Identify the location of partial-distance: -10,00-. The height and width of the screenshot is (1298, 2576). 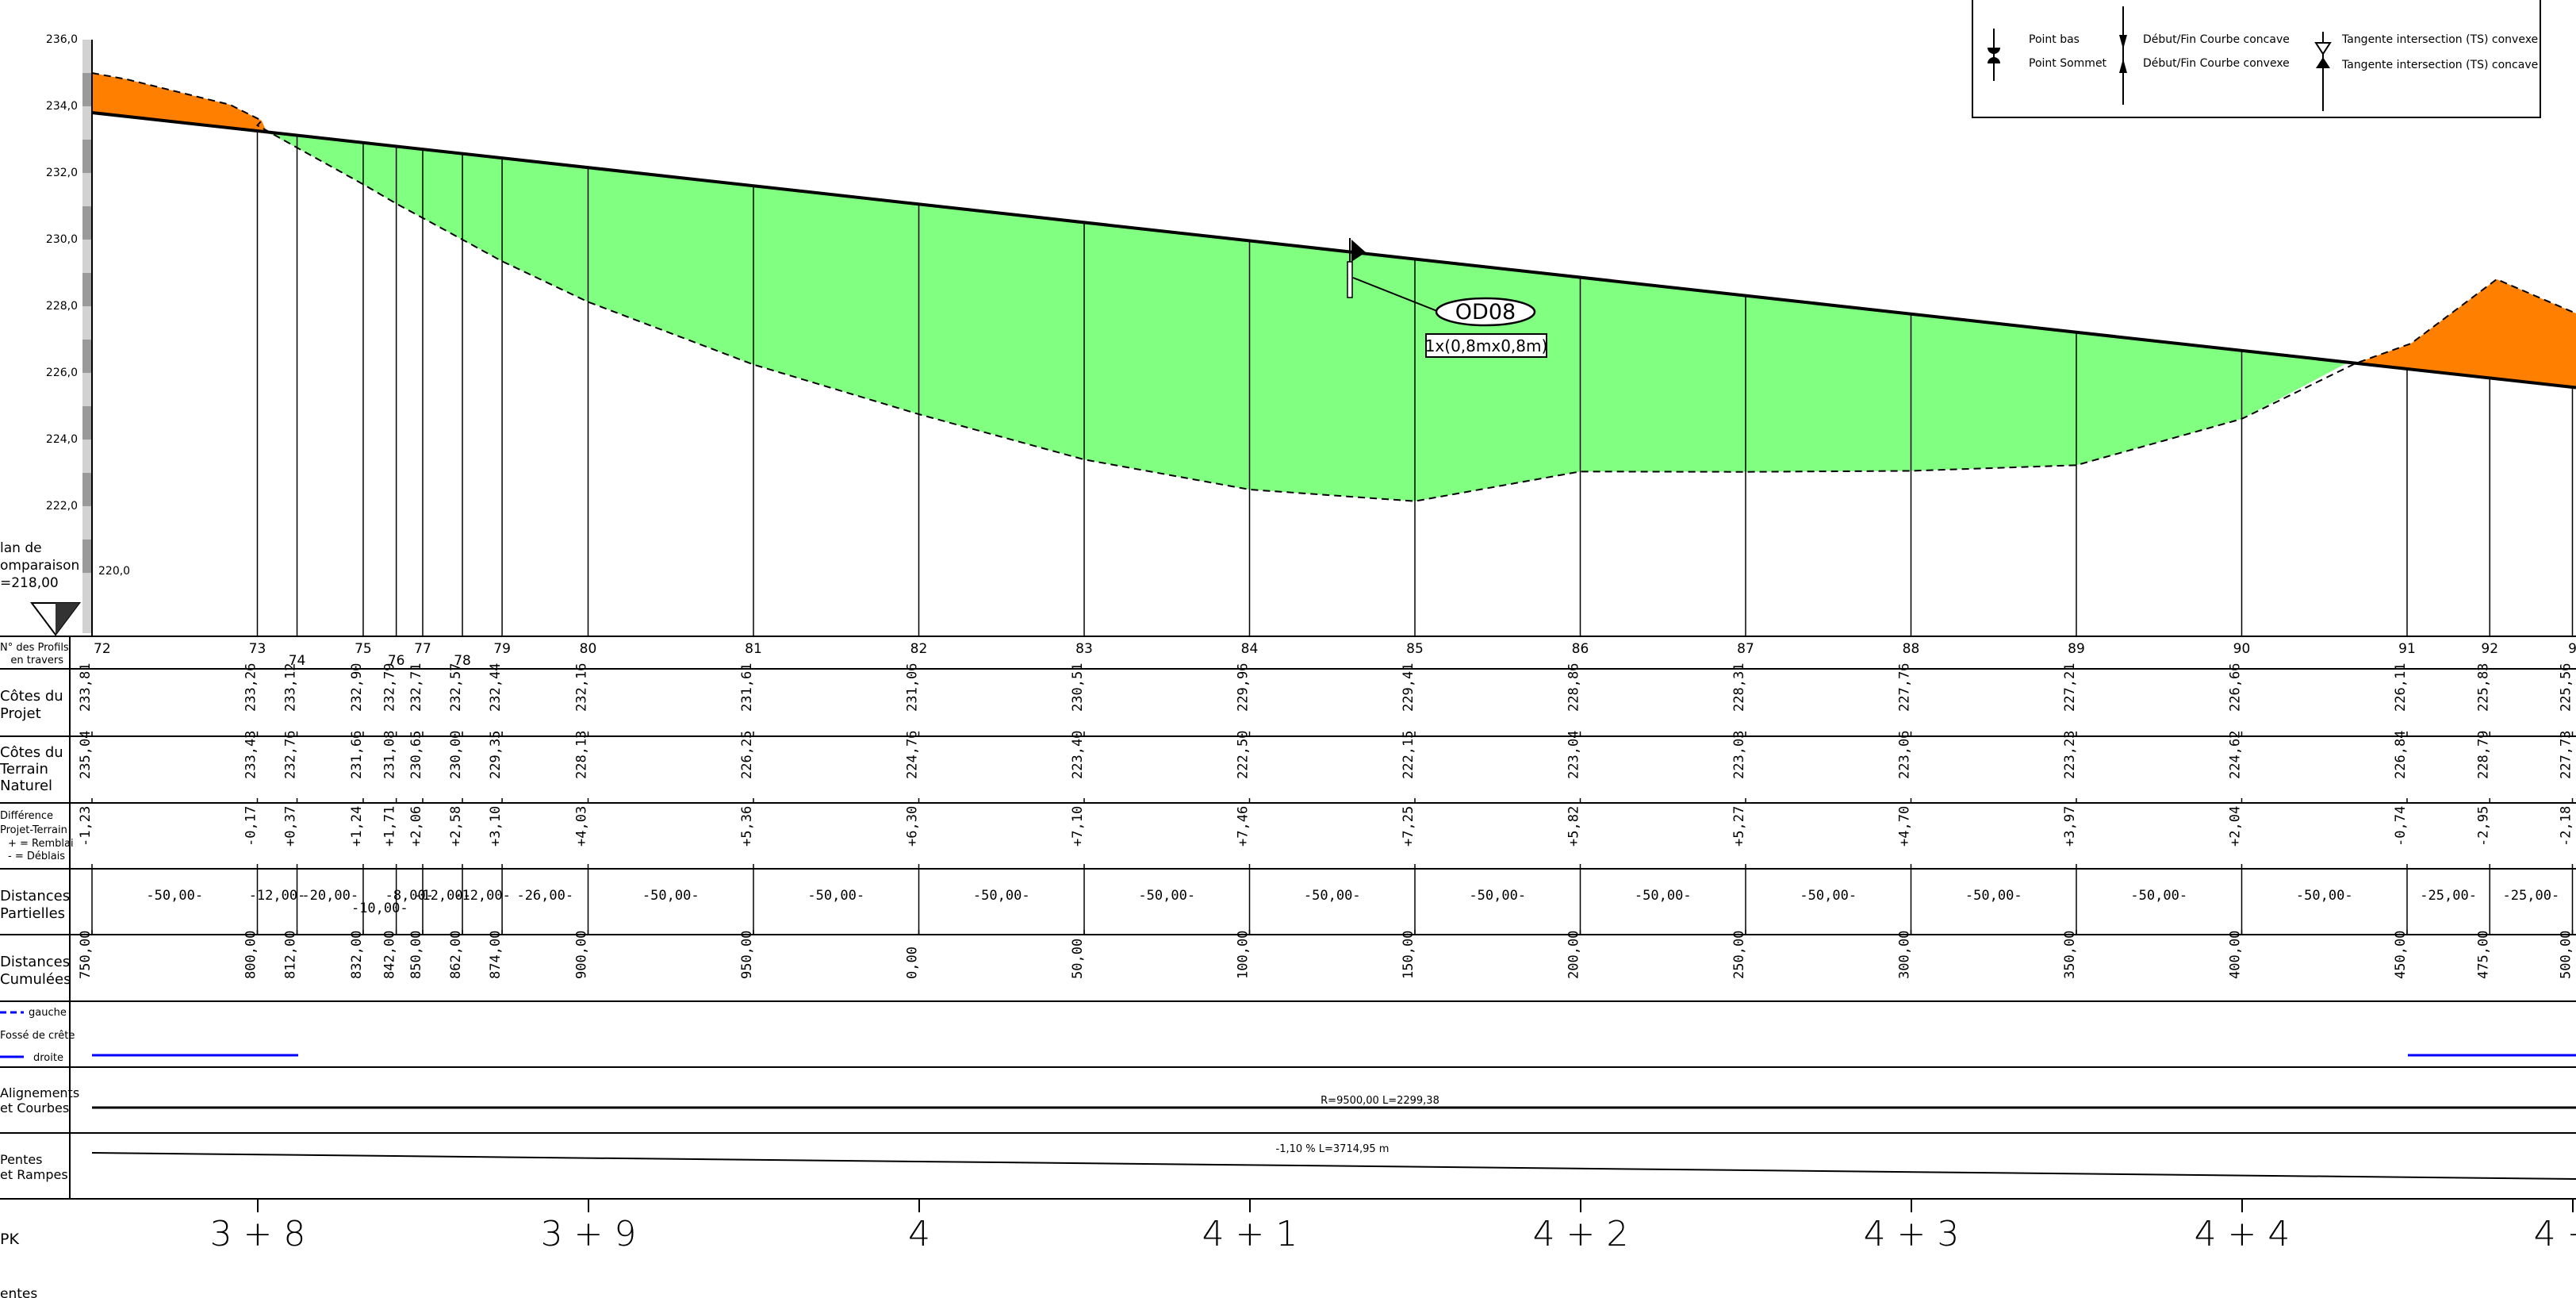
(379, 908).